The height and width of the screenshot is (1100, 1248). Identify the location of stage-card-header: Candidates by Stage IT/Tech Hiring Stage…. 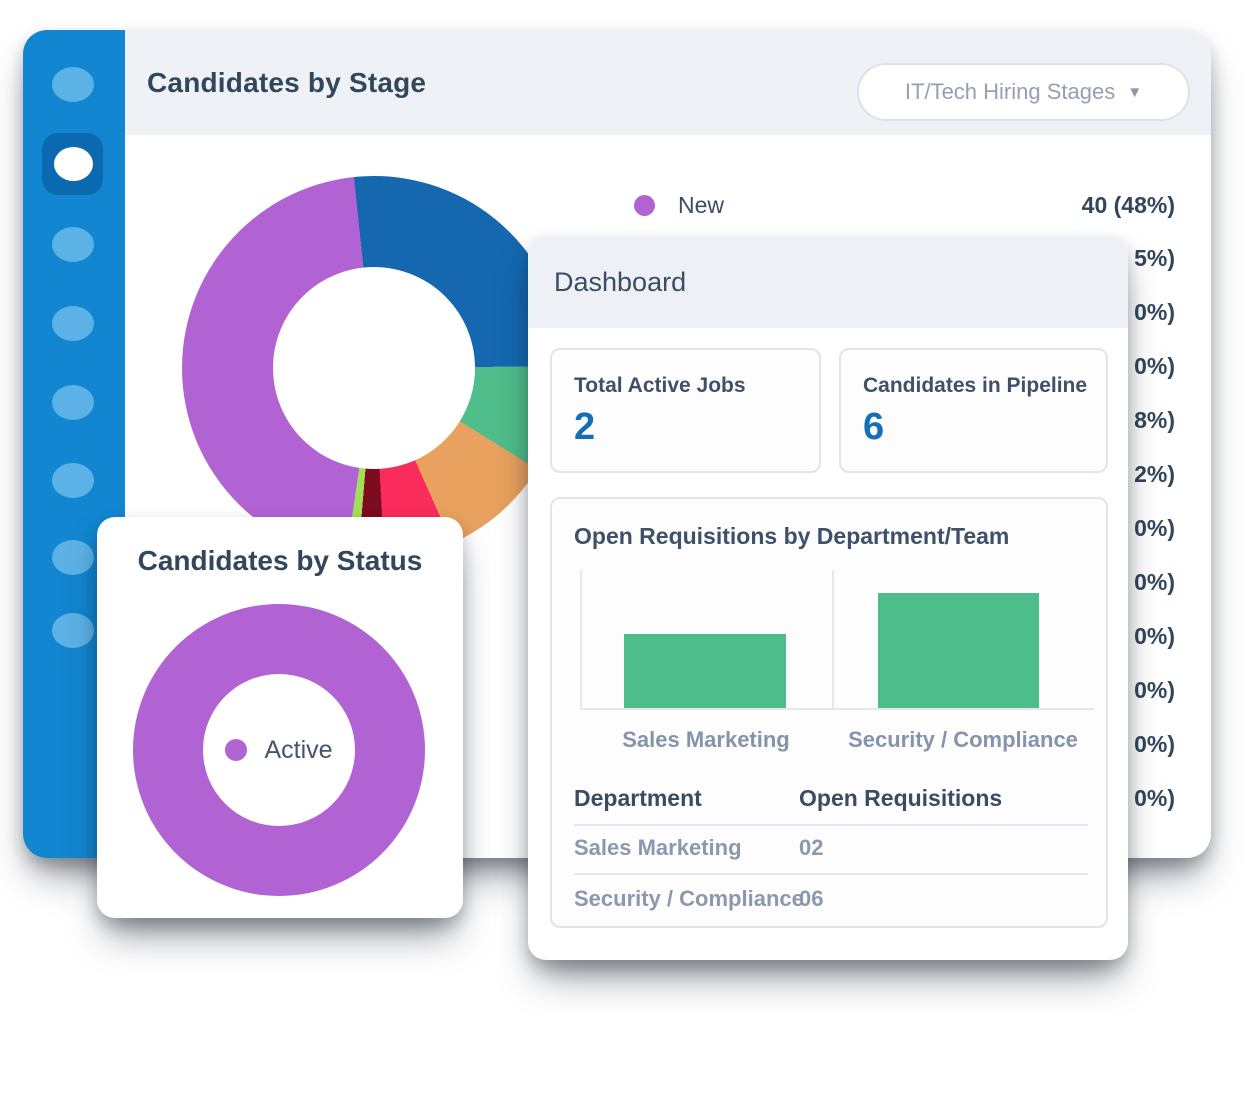
(668, 82).